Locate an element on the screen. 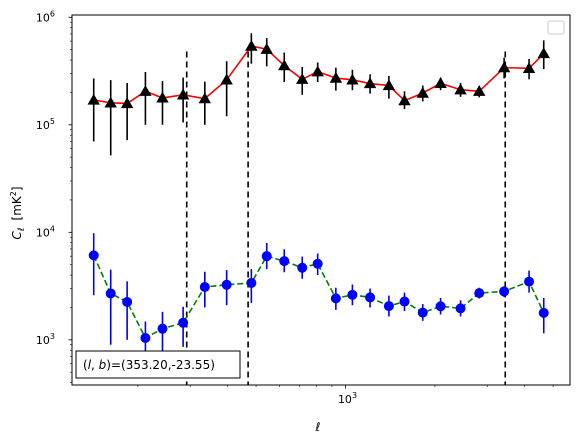 The width and height of the screenshot is (580, 444). annotation-sep: , is located at coordinates (95, 365).